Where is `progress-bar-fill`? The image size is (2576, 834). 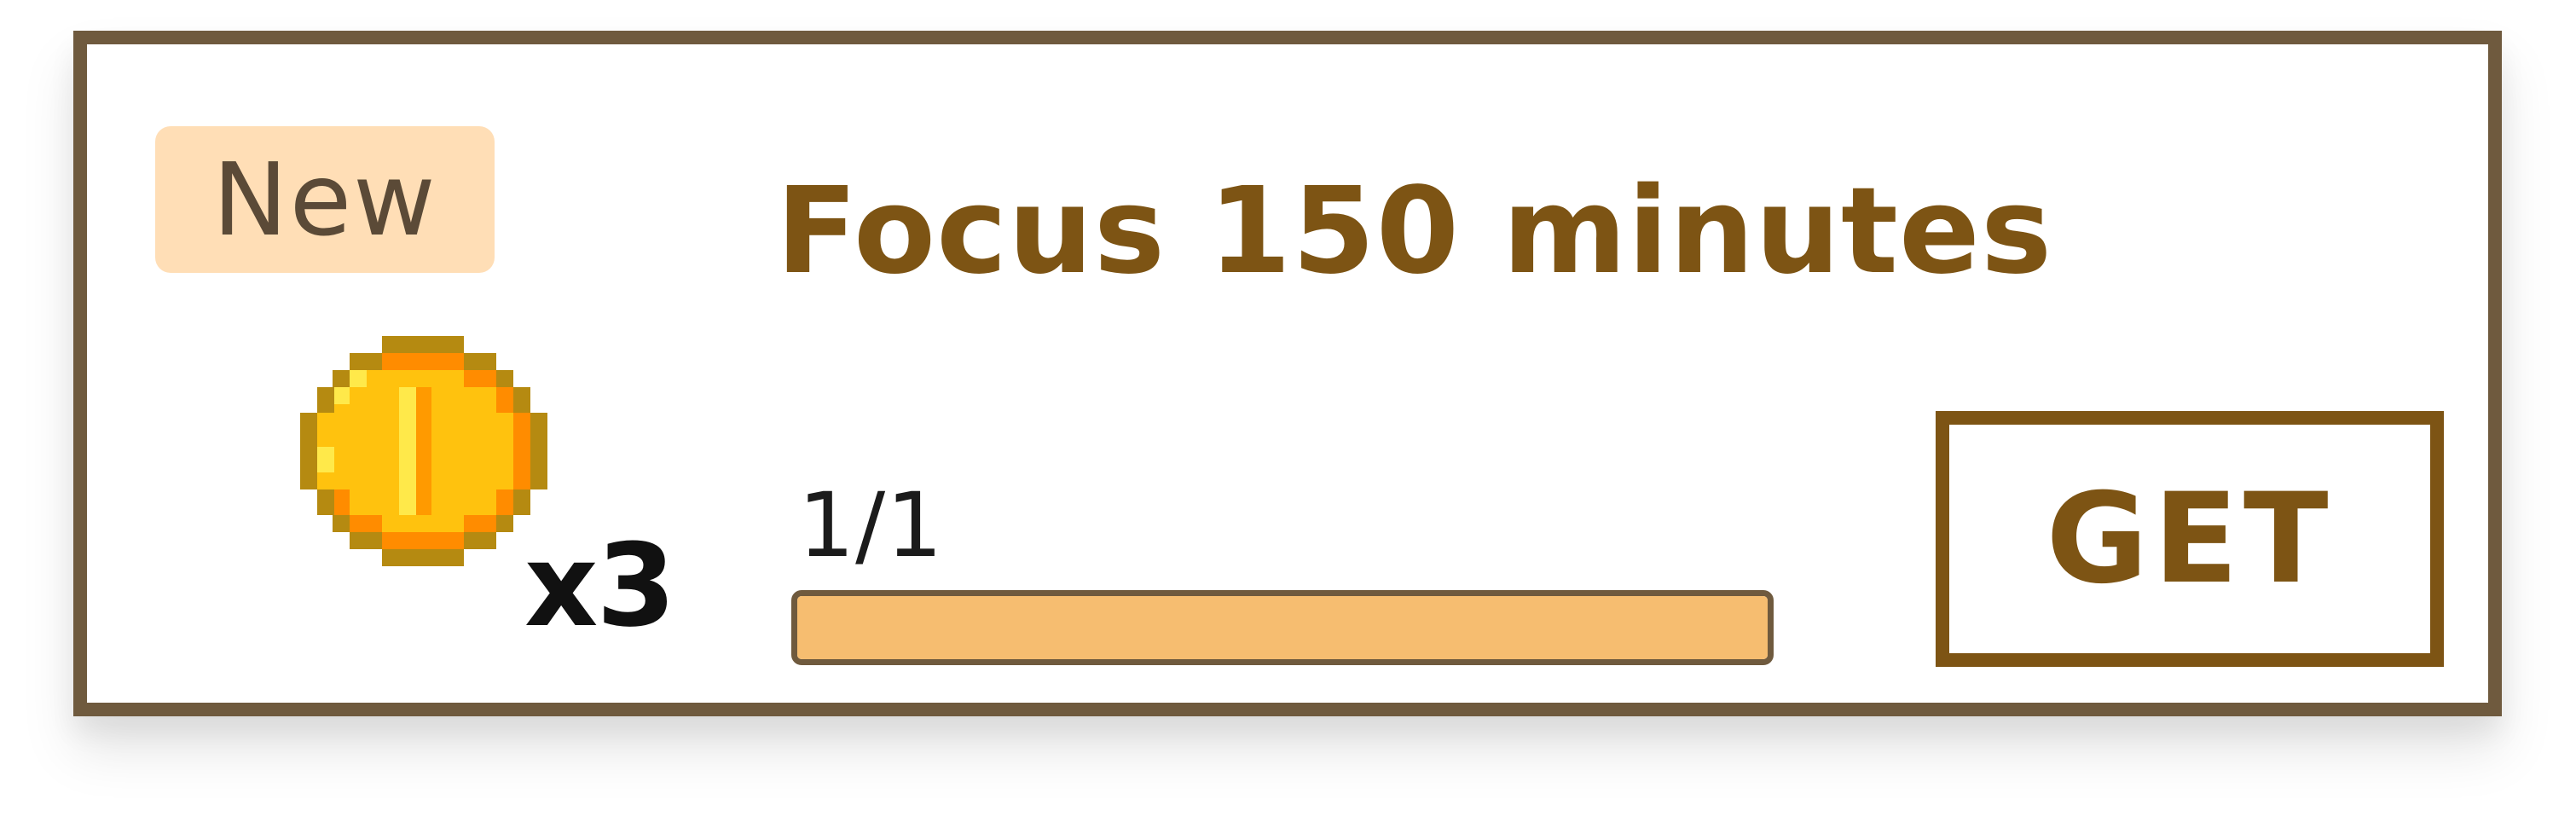
progress-bar-fill is located at coordinates (1283, 627).